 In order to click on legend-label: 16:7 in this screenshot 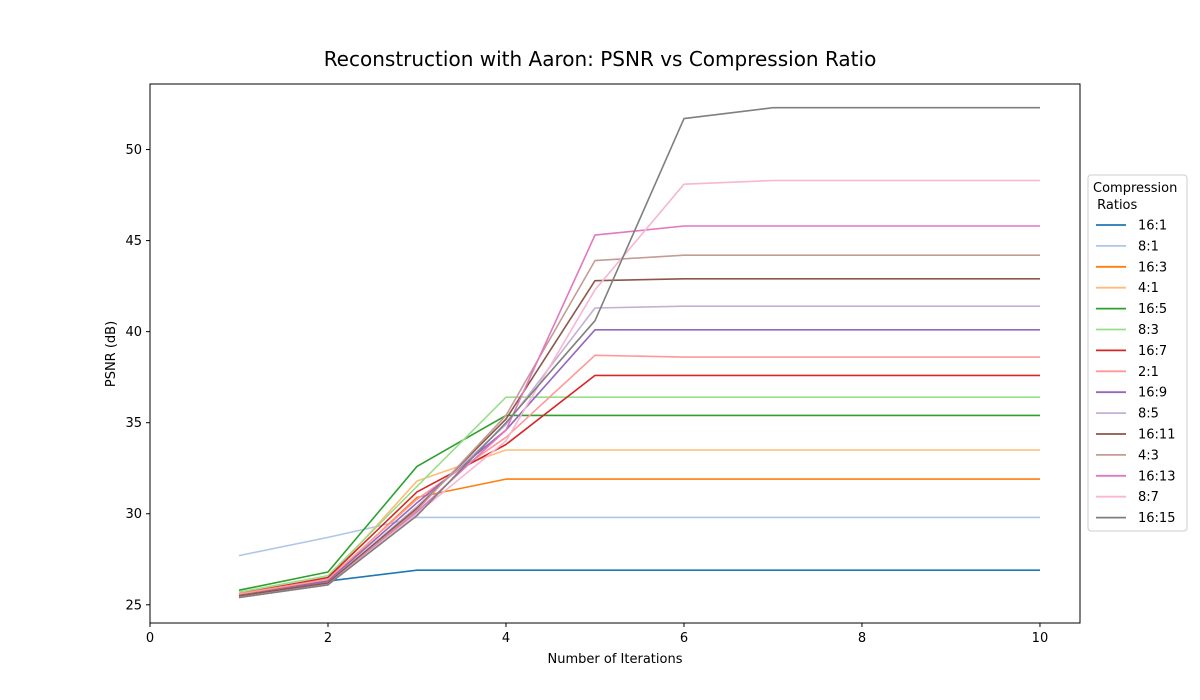, I will do `click(1152, 351)`.